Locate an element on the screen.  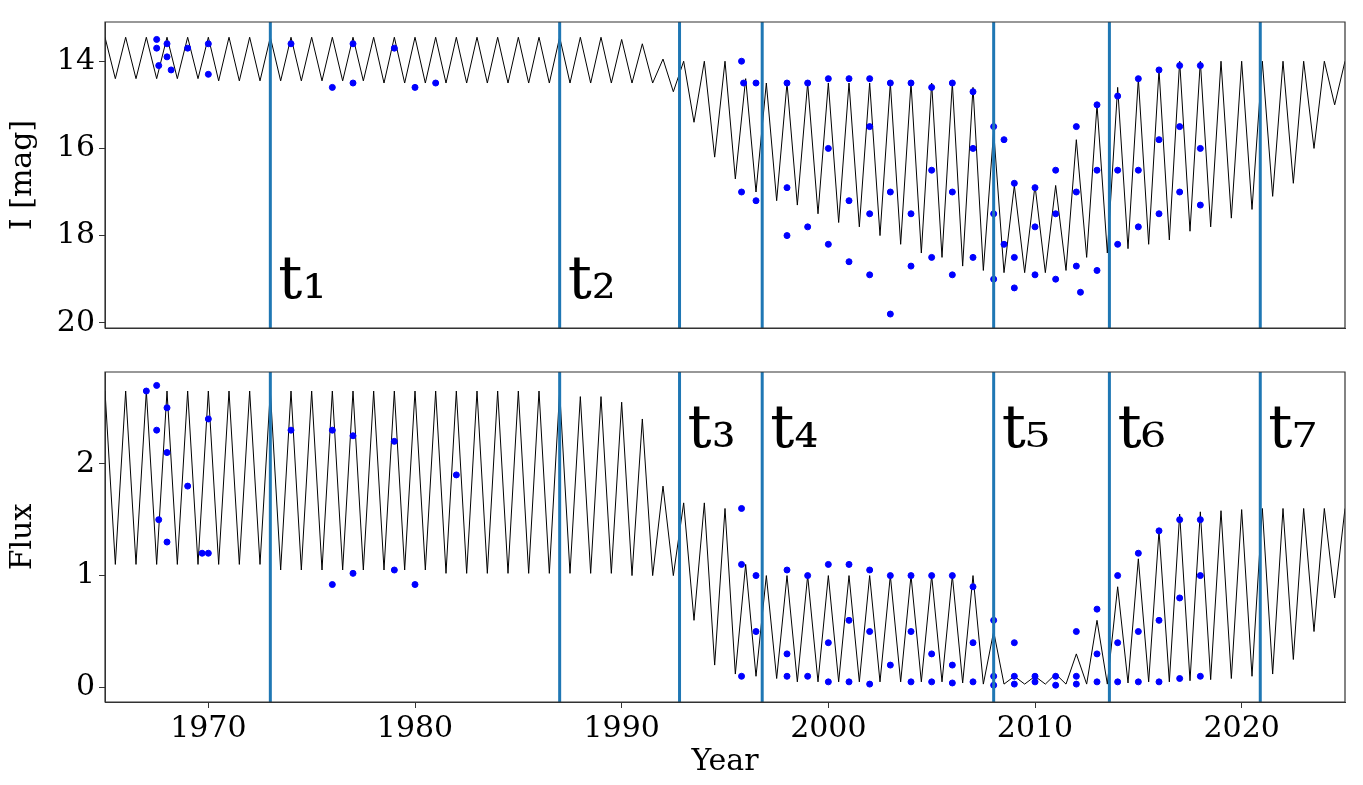
ref-line-label: t₁ is located at coordinates (302, 277).